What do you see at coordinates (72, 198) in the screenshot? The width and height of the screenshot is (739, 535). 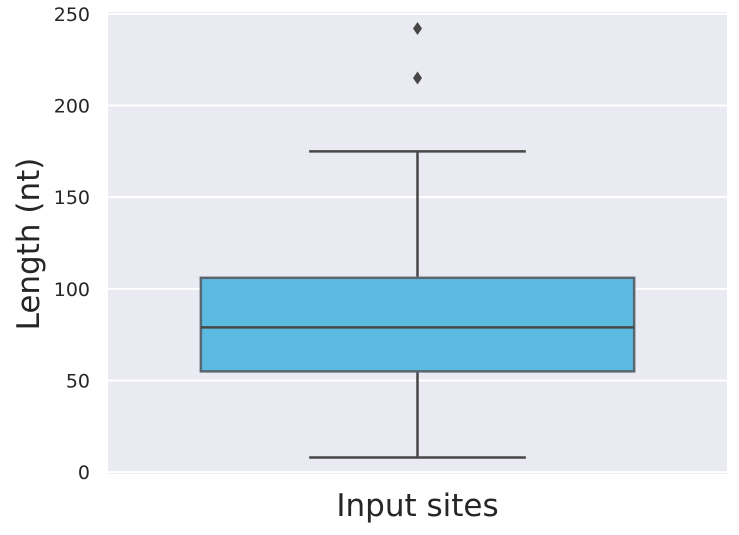 I see `y-tick-label-150: 150` at bounding box center [72, 198].